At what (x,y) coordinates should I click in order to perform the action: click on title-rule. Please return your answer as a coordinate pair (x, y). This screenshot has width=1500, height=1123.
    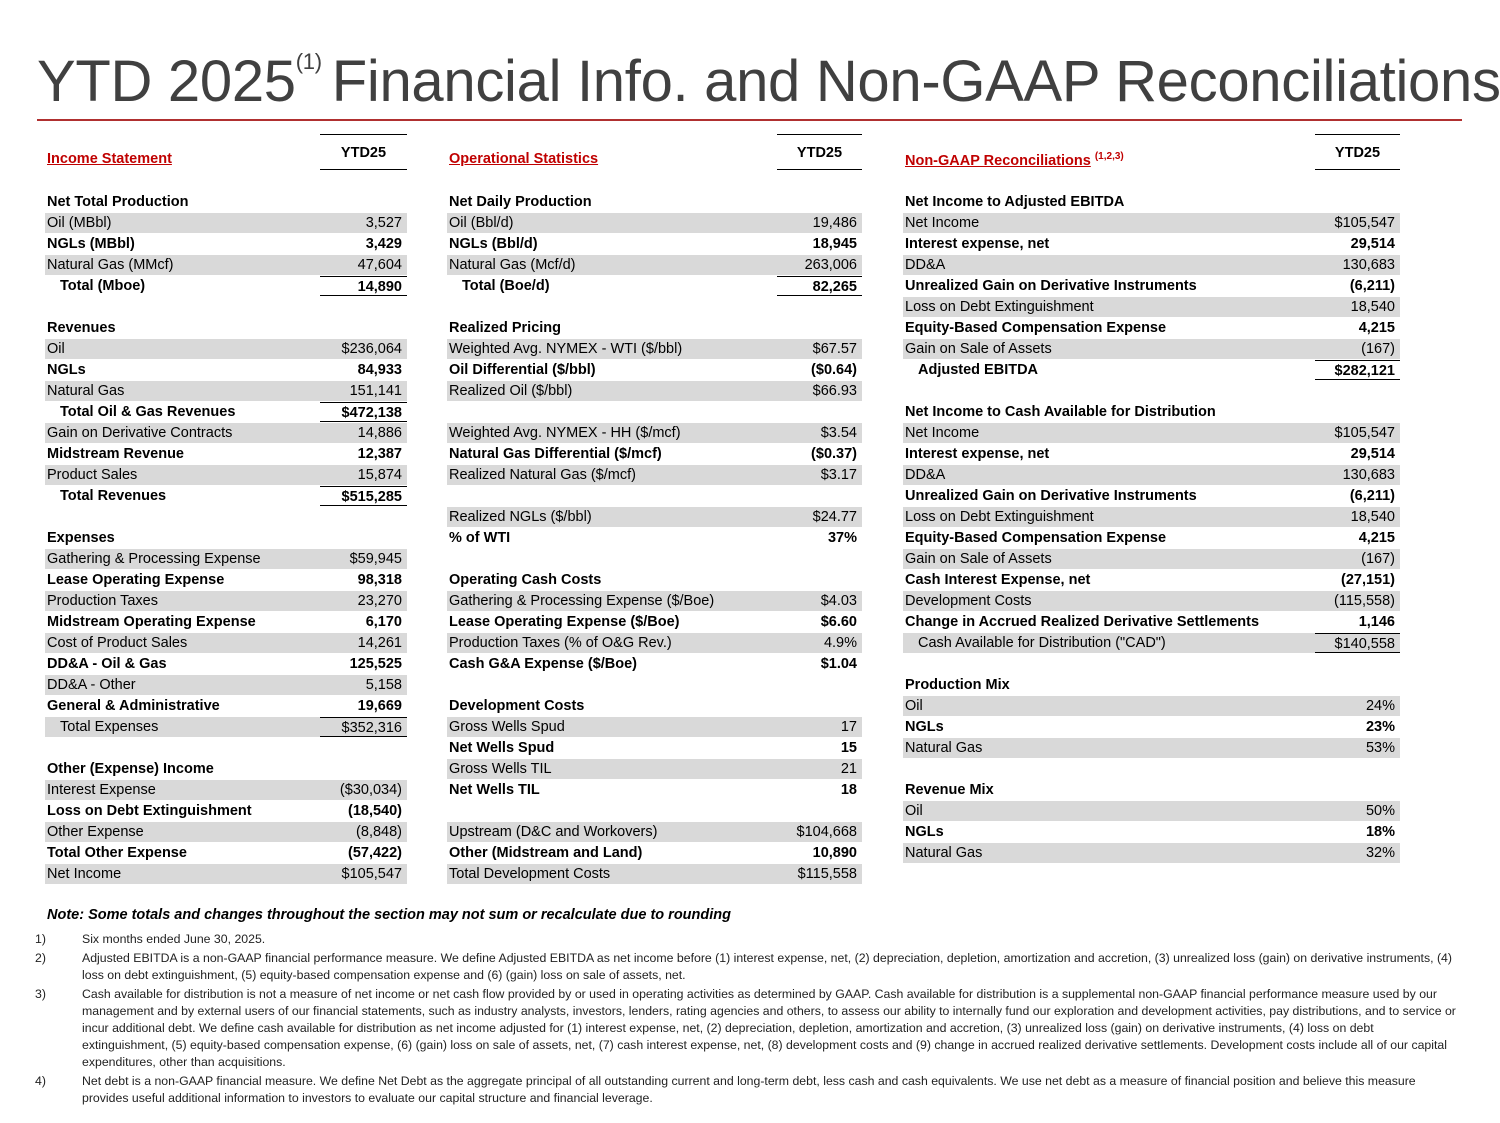
    Looking at the image, I should click on (749, 120).